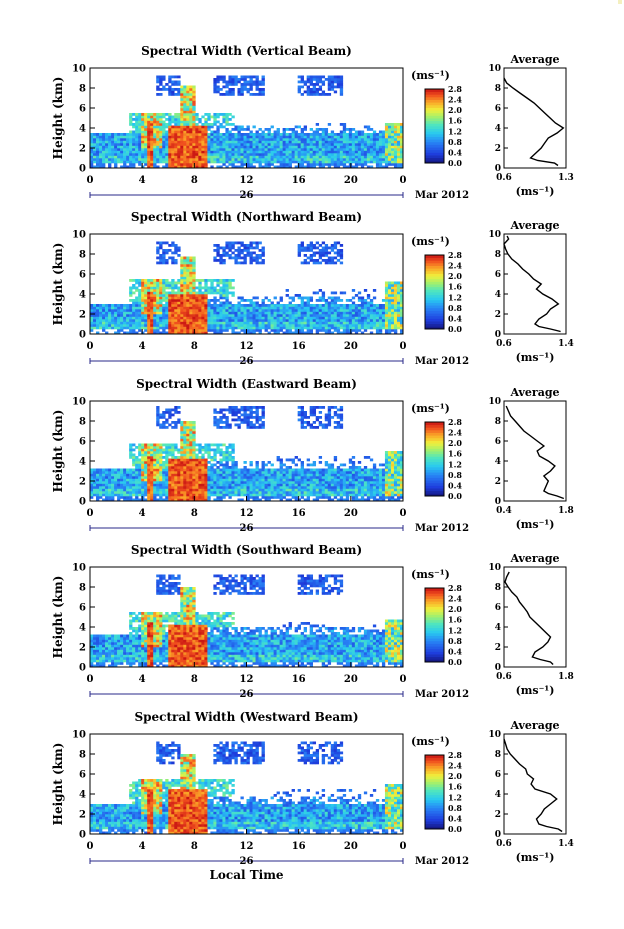  What do you see at coordinates (455, 142) in the screenshot?
I see `colorbar-tick-label: 0.8` at bounding box center [455, 142].